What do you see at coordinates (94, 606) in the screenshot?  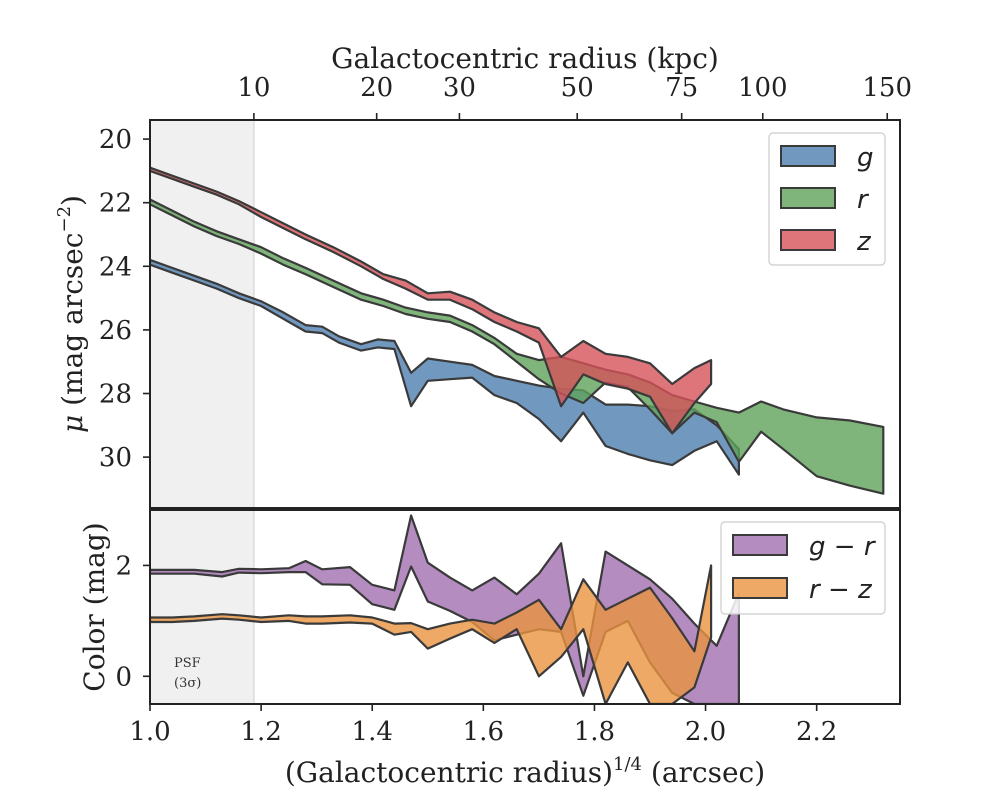 I see `color-y-axis-label: Color (mag)` at bounding box center [94, 606].